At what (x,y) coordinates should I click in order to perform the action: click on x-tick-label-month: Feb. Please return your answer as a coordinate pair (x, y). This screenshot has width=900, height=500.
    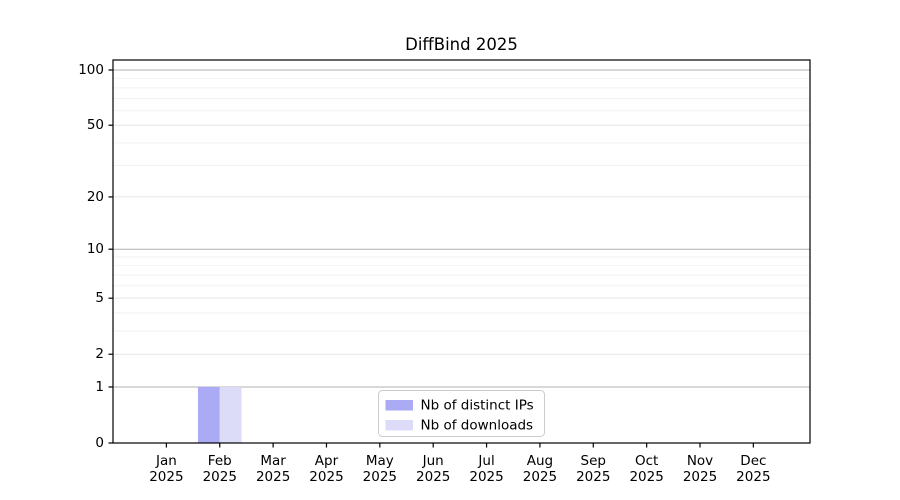
    Looking at the image, I should click on (220, 461).